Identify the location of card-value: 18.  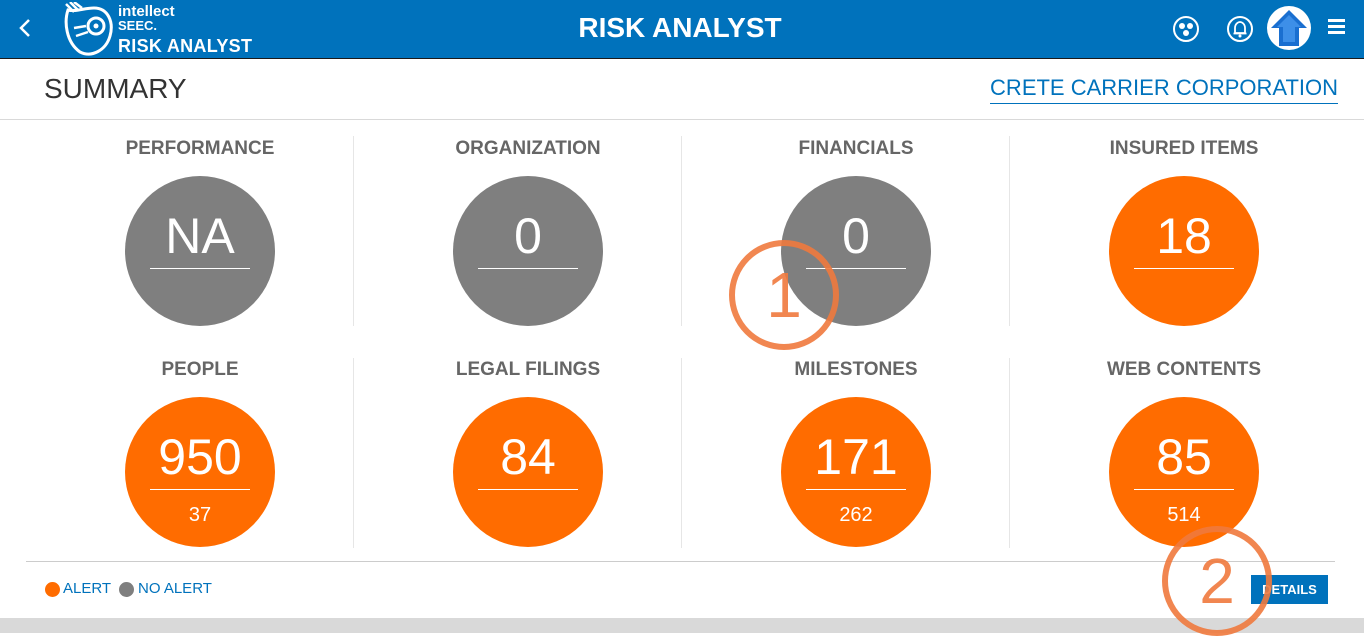
(1184, 236).